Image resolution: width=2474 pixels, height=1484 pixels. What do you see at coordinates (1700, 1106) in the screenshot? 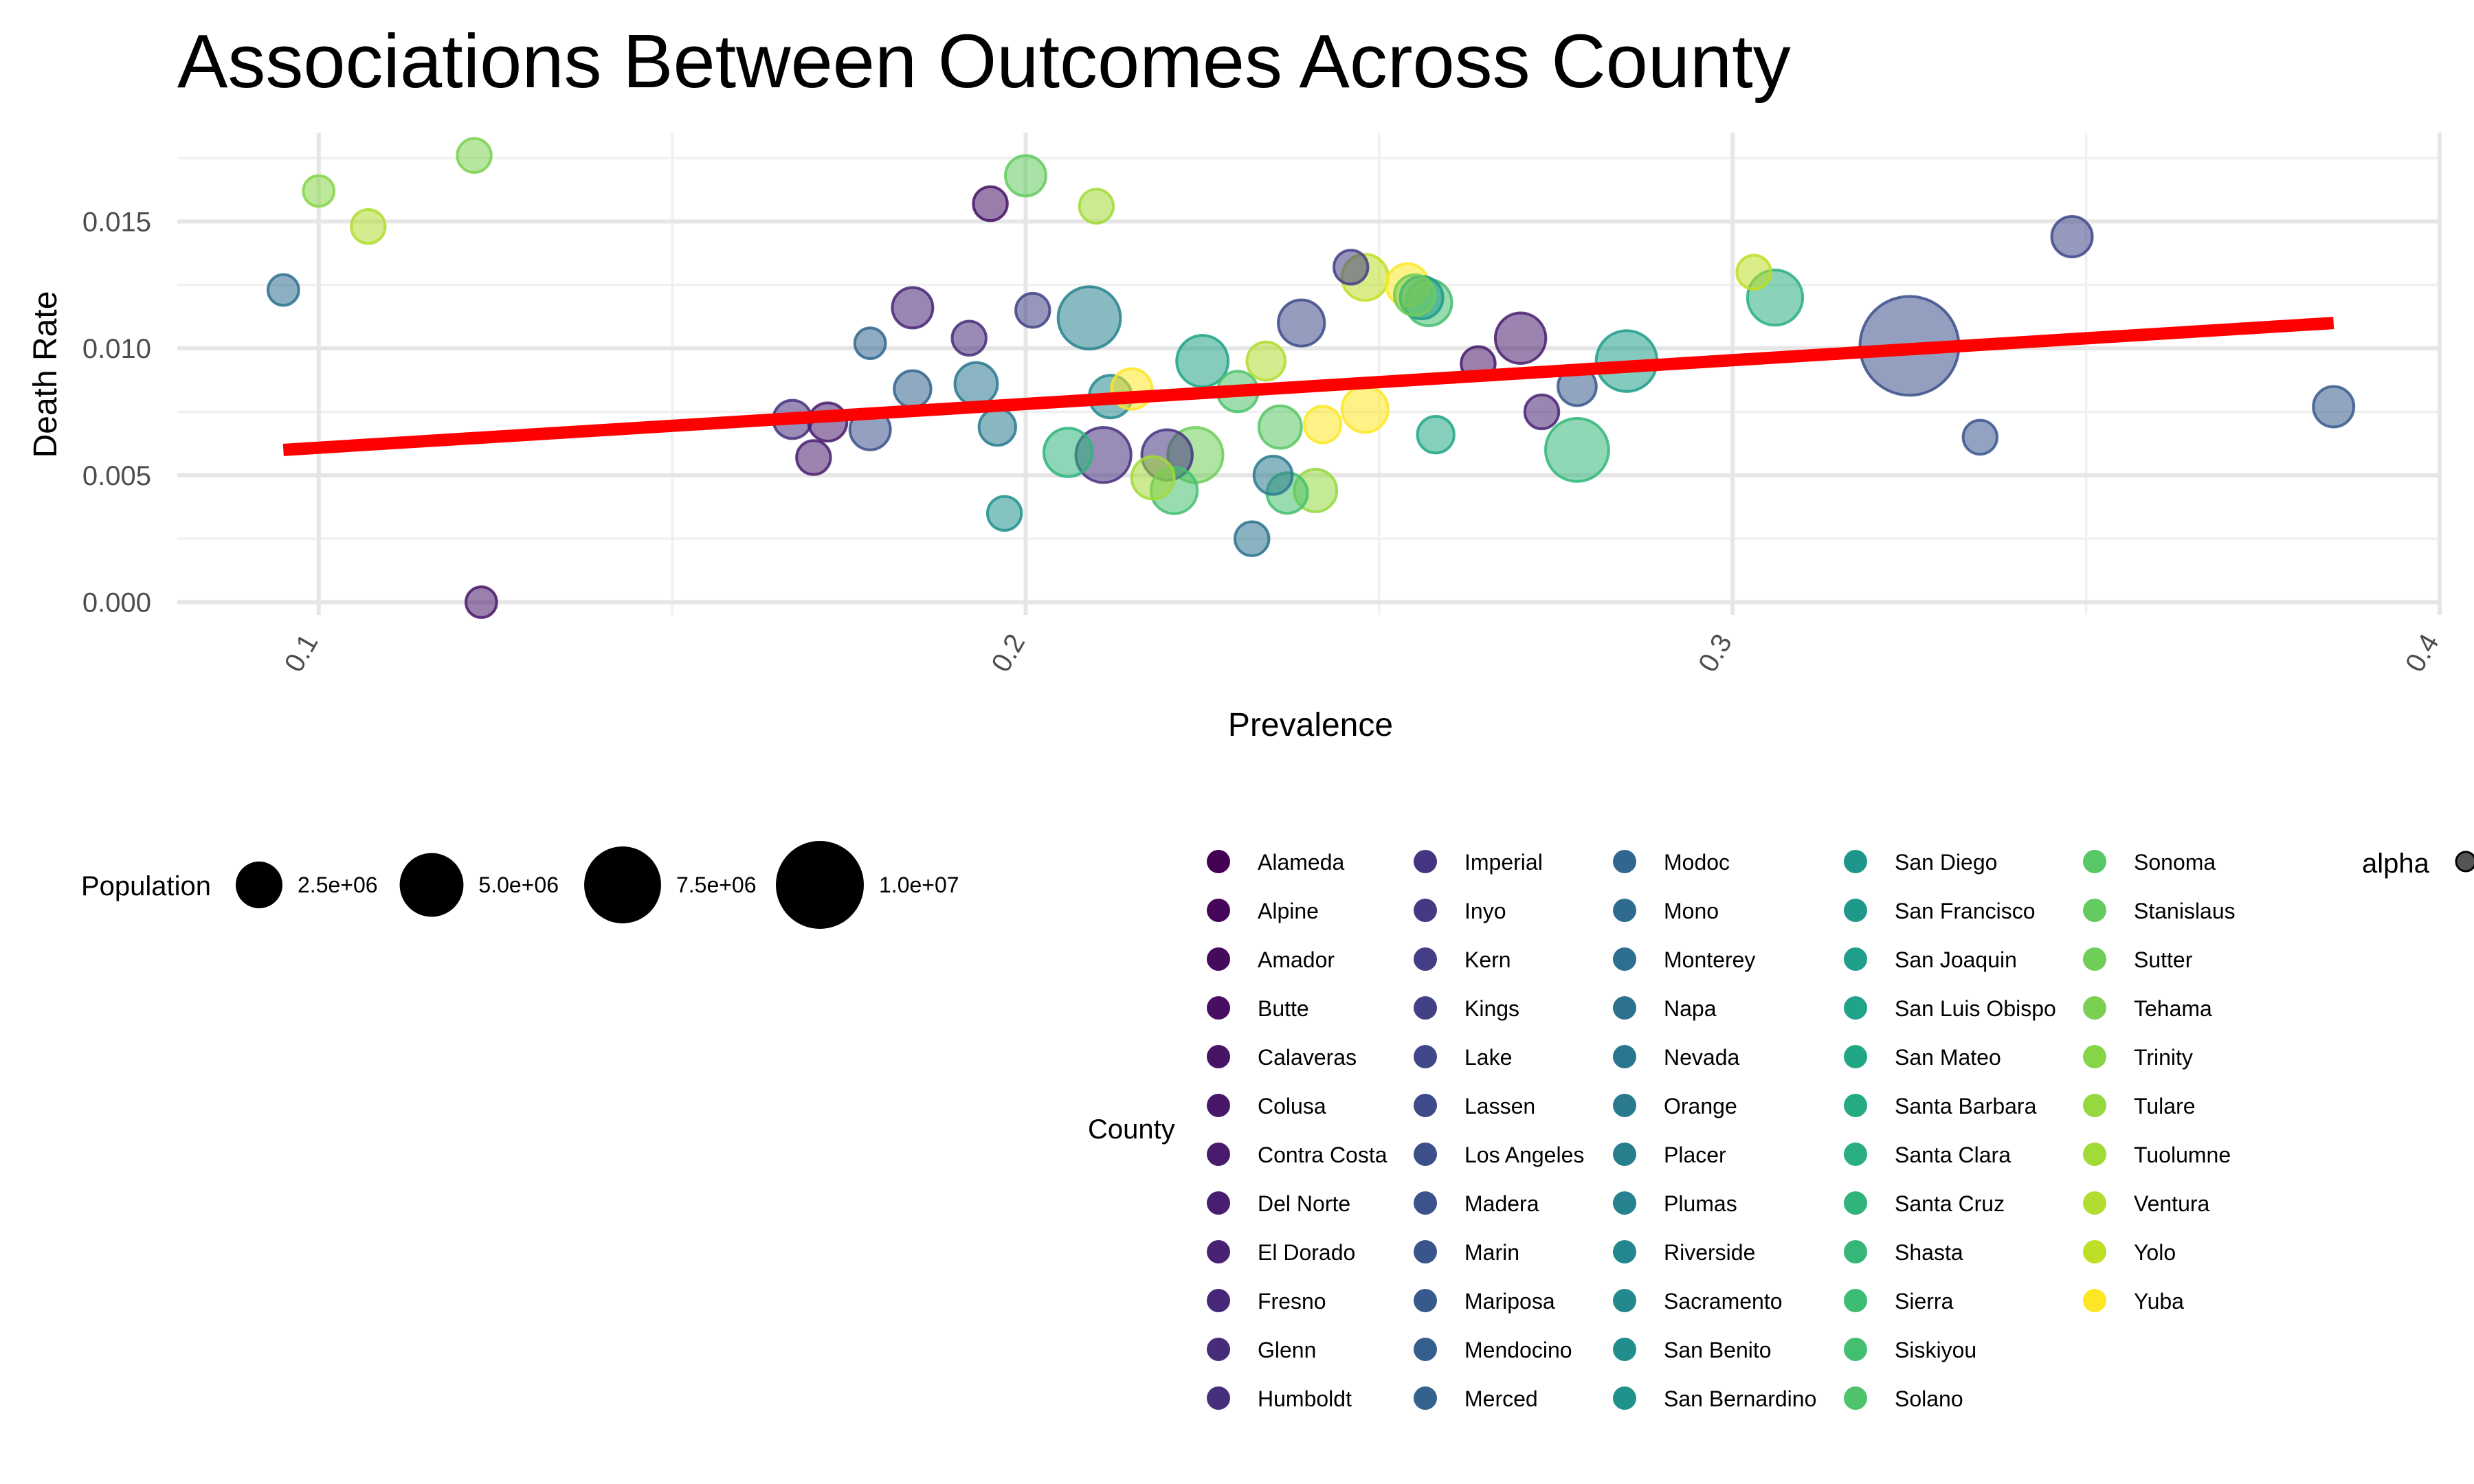
I see `color-legend-label: Orange` at bounding box center [1700, 1106].